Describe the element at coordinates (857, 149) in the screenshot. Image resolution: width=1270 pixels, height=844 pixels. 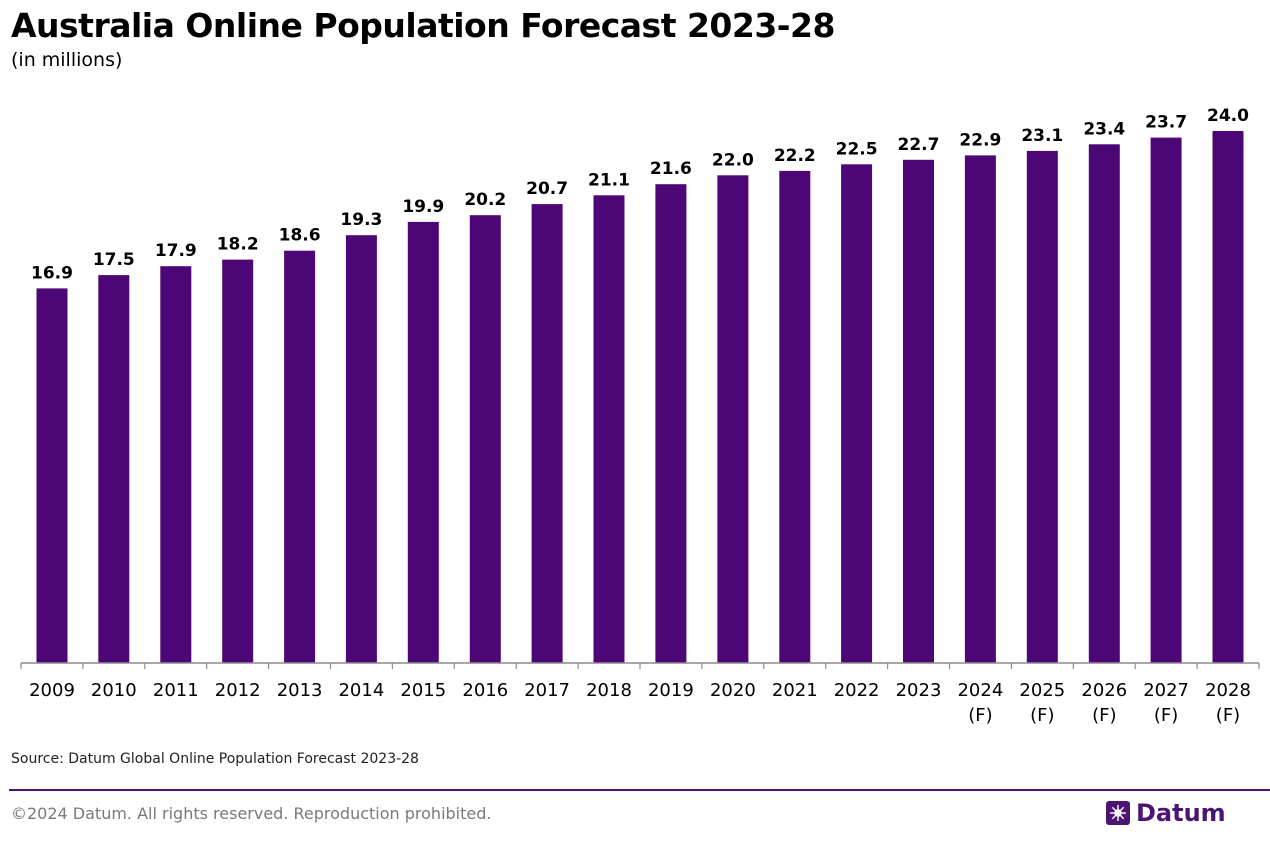
I see `value-label-13: 22.5` at that location.